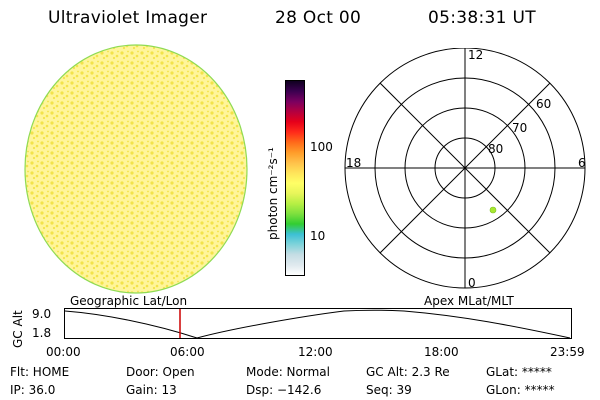 This screenshot has width=600, height=400. I want to click on time-tick-1200: 12:00, so click(315, 352).